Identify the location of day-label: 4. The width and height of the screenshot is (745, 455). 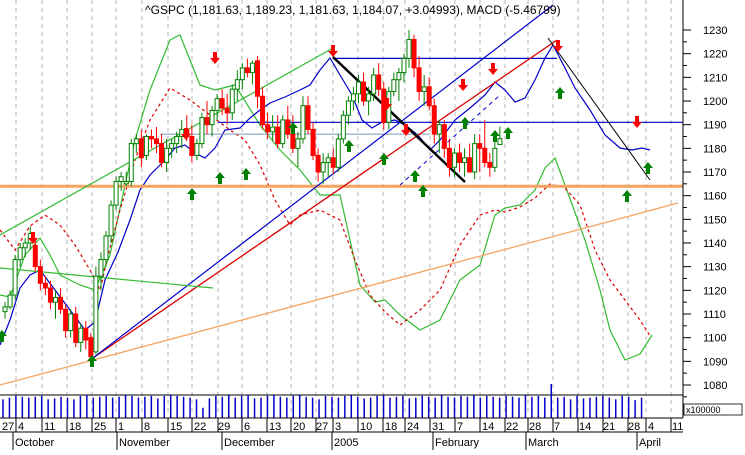
(21, 427).